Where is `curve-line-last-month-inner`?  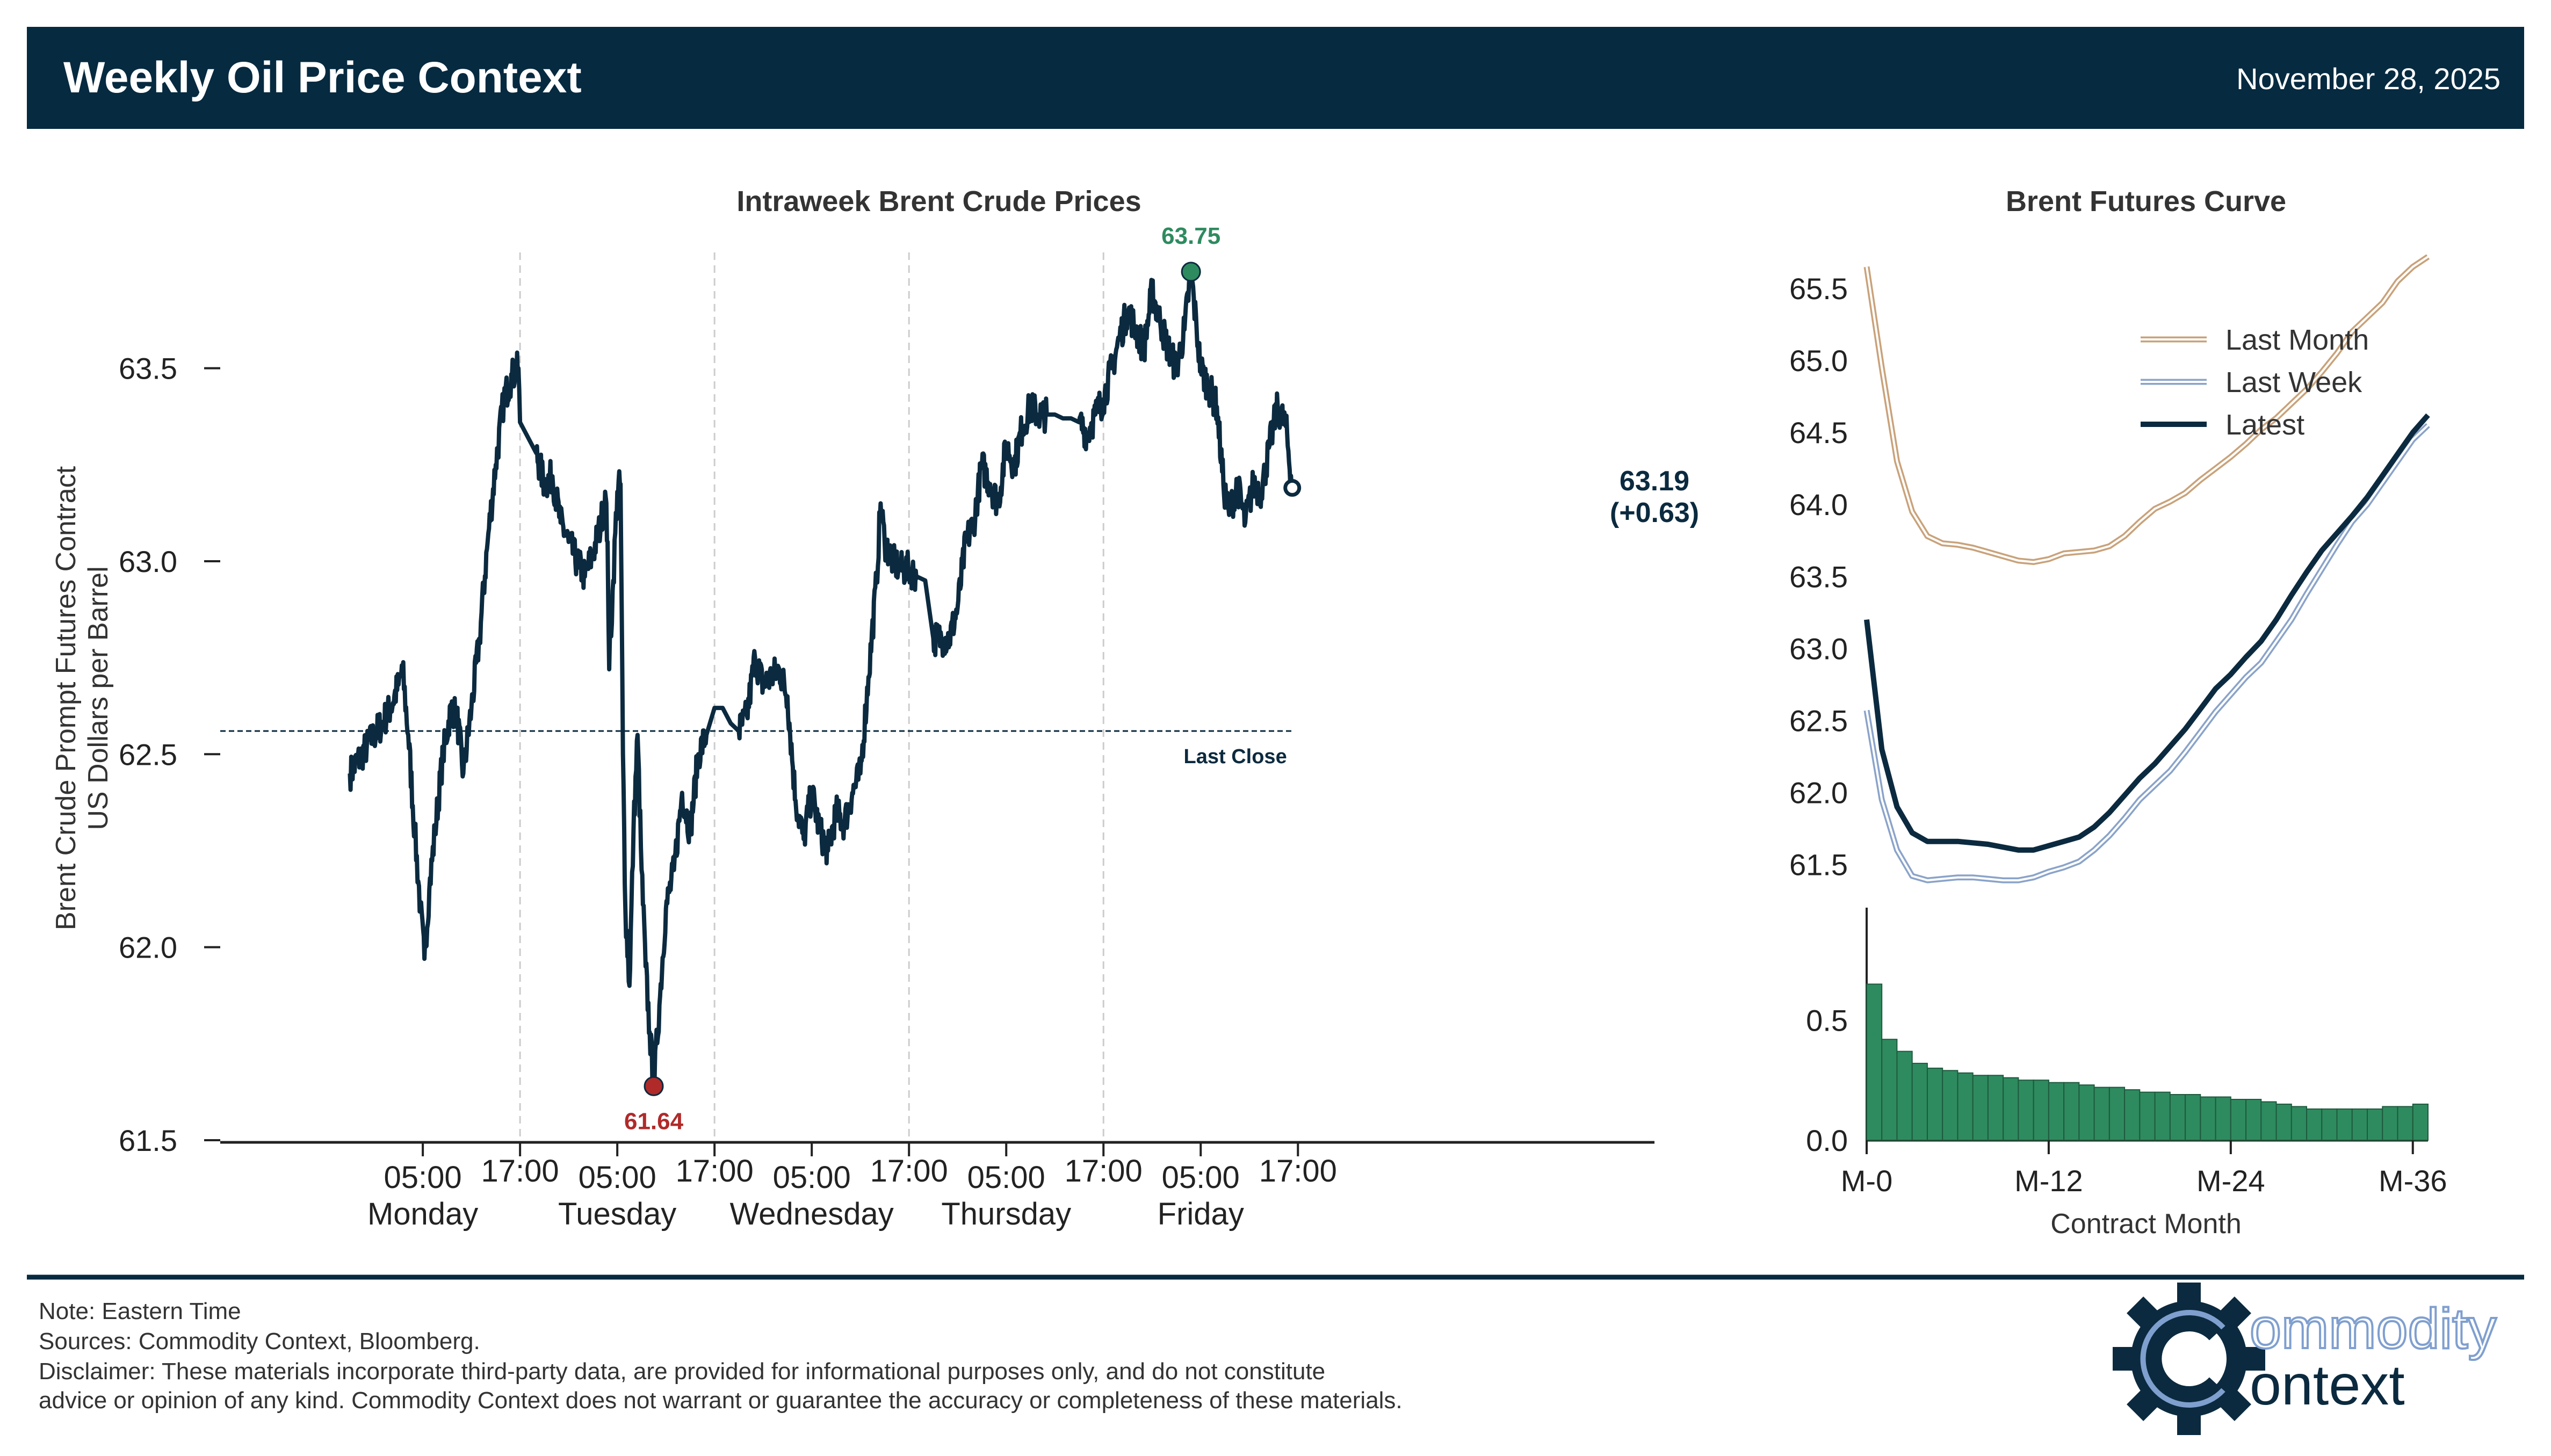
curve-line-last-month-inner is located at coordinates (2147, 409).